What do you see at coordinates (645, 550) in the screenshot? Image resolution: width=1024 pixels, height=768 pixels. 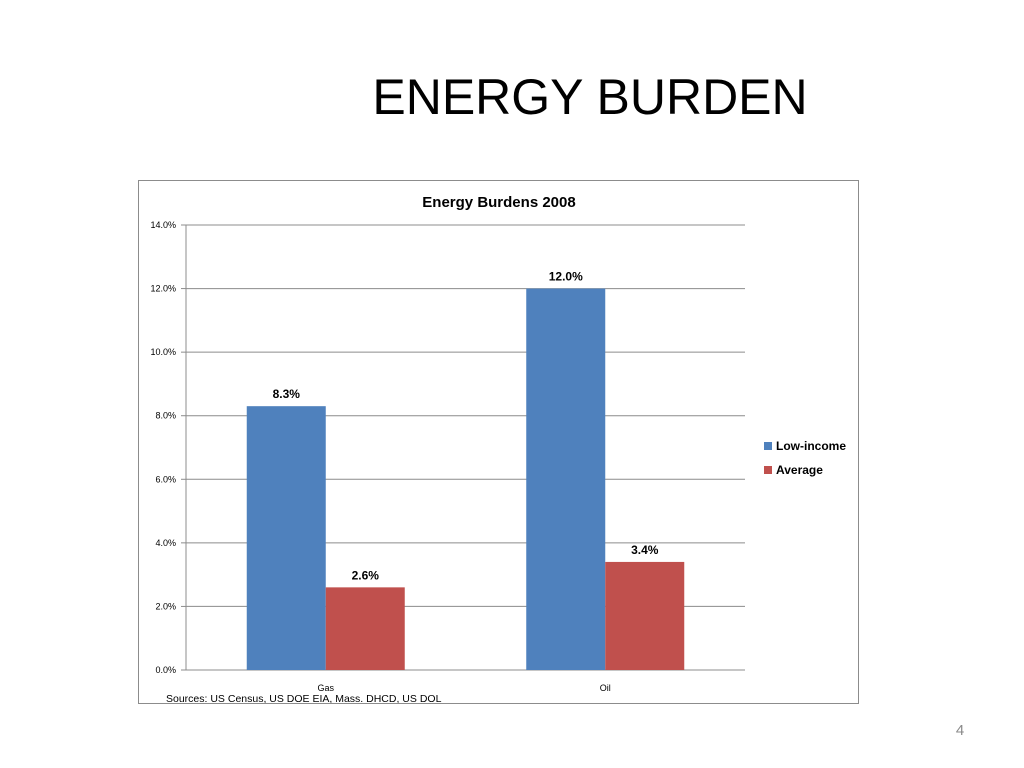 I see `data-label: 3.4%` at bounding box center [645, 550].